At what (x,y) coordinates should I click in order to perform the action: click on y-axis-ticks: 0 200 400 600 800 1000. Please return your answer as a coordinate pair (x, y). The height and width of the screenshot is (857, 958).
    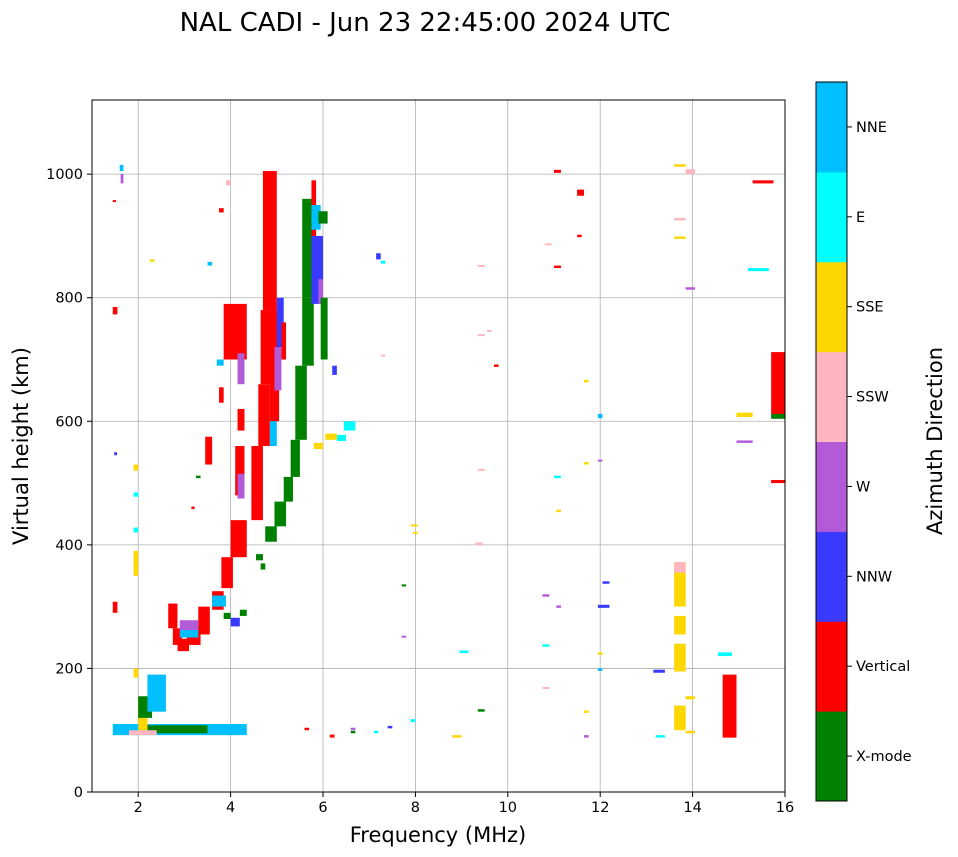
    Looking at the image, I should click on (69, 484).